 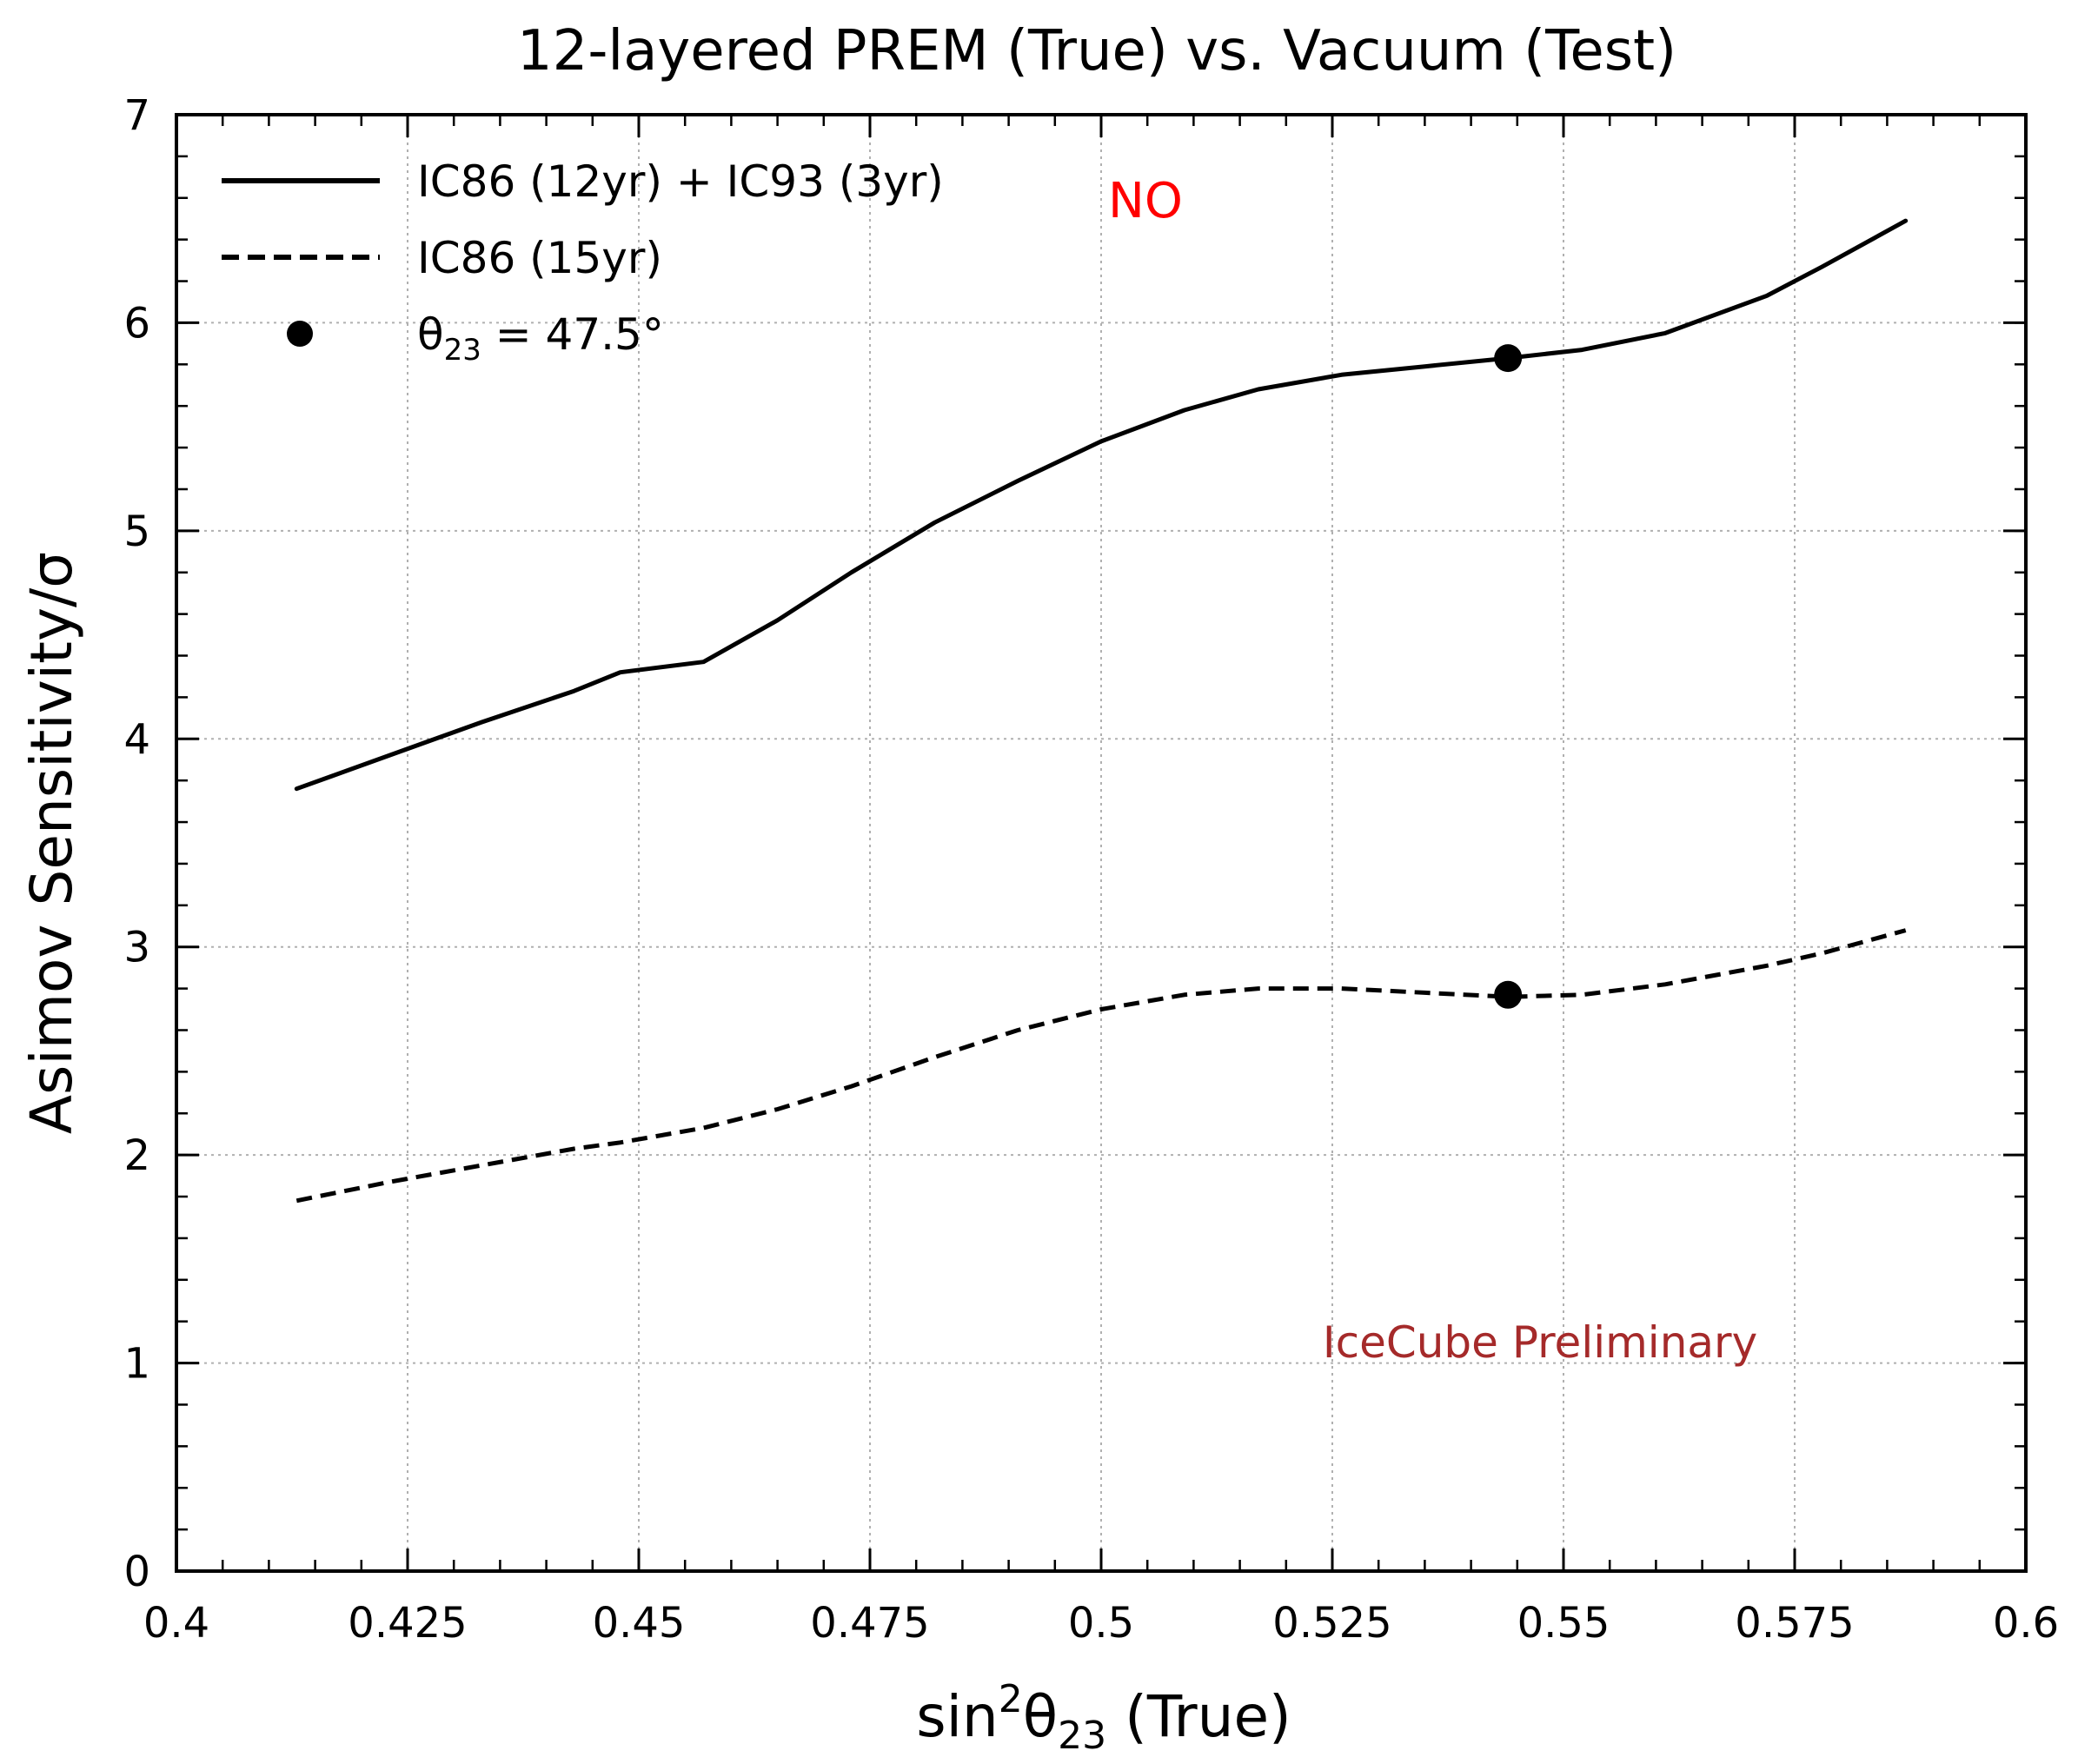 What do you see at coordinates (680, 181) in the screenshot?
I see `legend-label-solid: IC86 (12yr) + IC93 (3yr)` at bounding box center [680, 181].